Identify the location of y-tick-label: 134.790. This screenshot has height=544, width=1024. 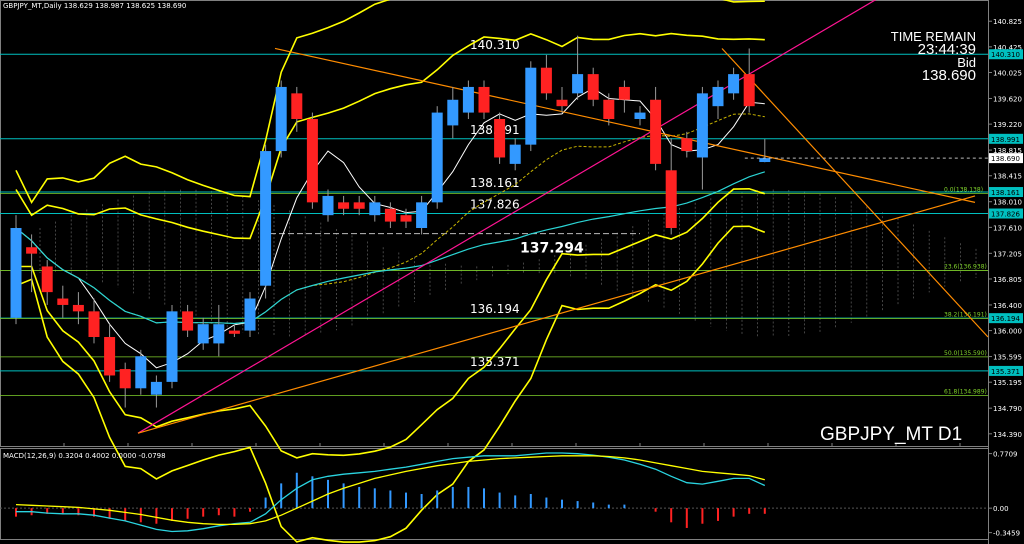
(1007, 409).